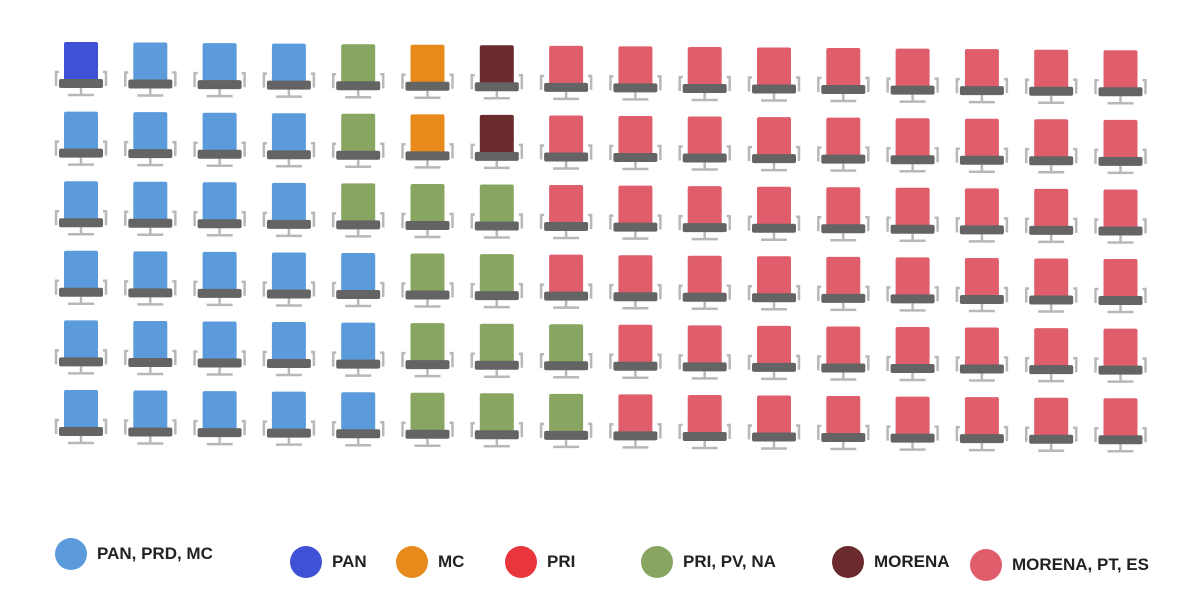  I want to click on legend-item-mc: MC, so click(430, 562).